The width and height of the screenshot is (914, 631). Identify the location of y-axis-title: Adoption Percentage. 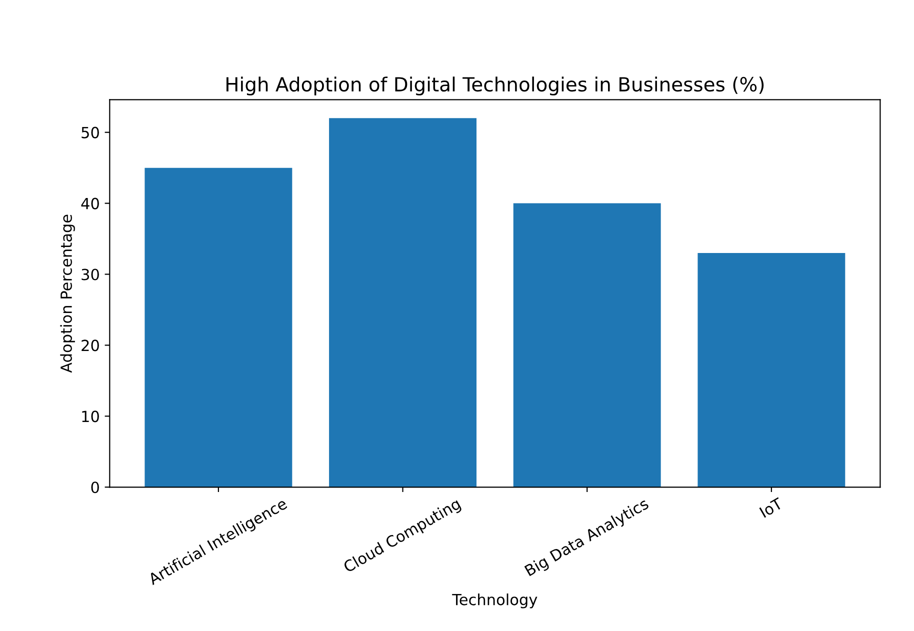
(67, 293).